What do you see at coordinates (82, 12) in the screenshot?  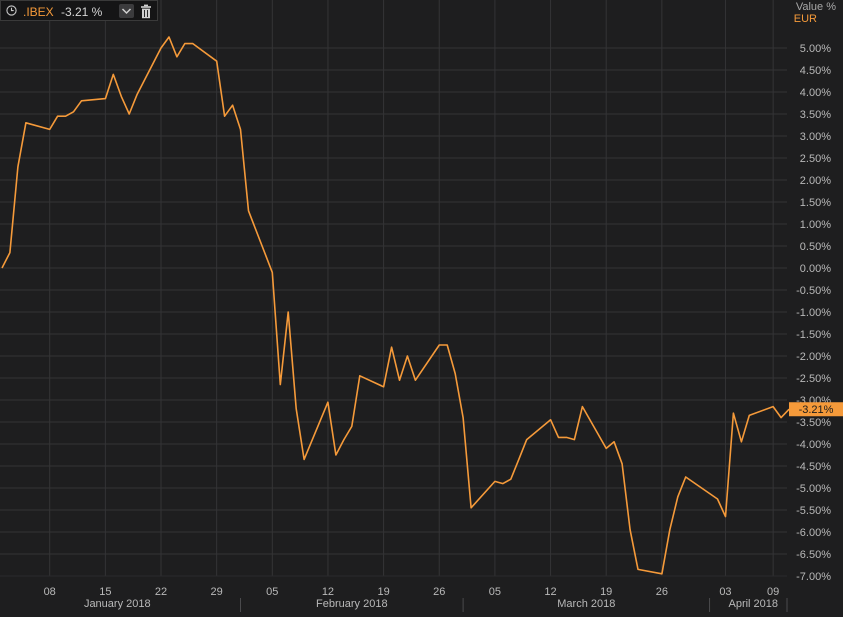 I see `change-value: -3.21 %` at bounding box center [82, 12].